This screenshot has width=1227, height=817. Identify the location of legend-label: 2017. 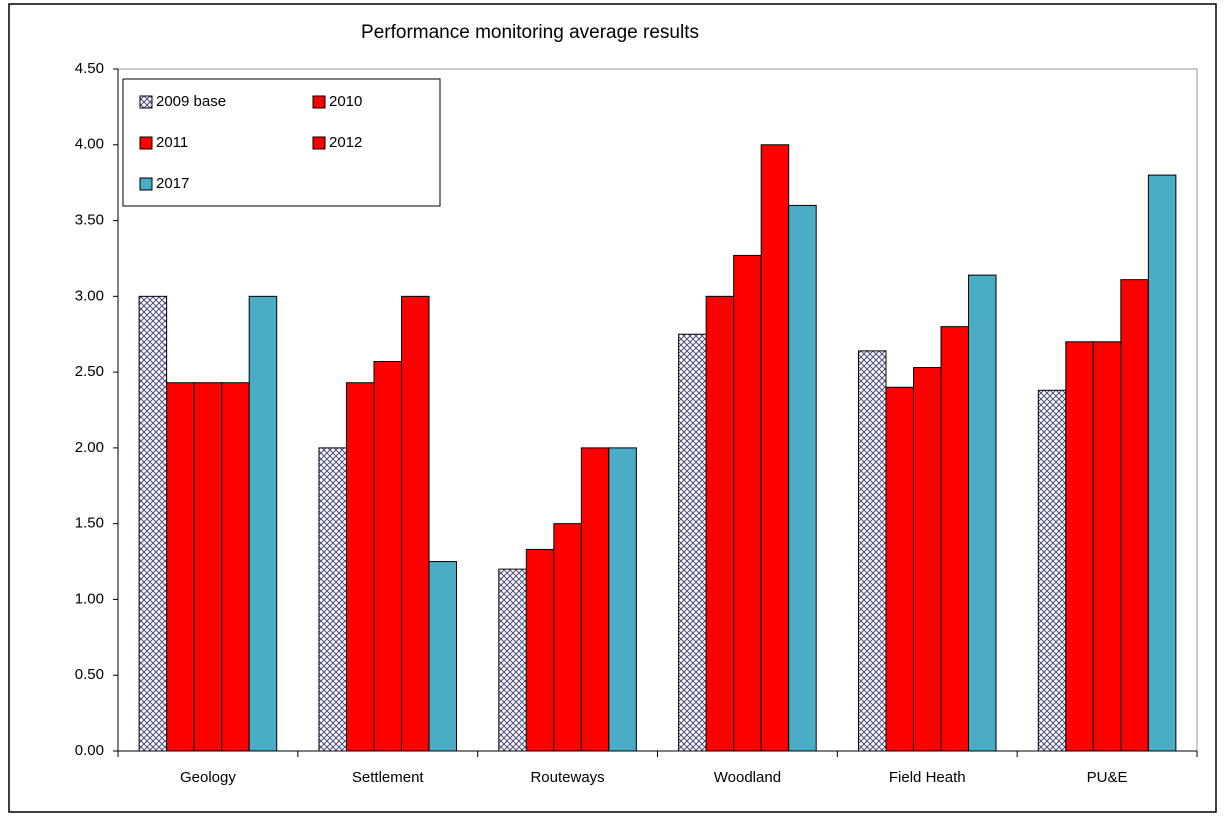
(172, 183).